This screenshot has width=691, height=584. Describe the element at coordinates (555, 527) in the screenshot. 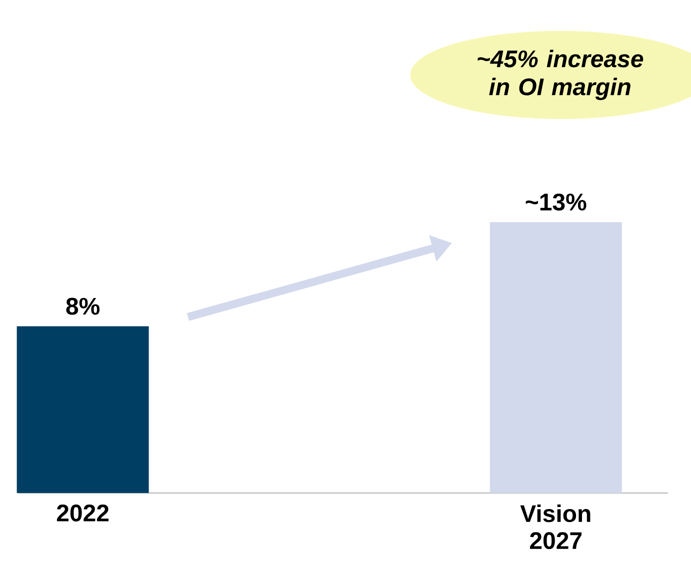

I see `x-tick-label: Vision 2027` at that location.